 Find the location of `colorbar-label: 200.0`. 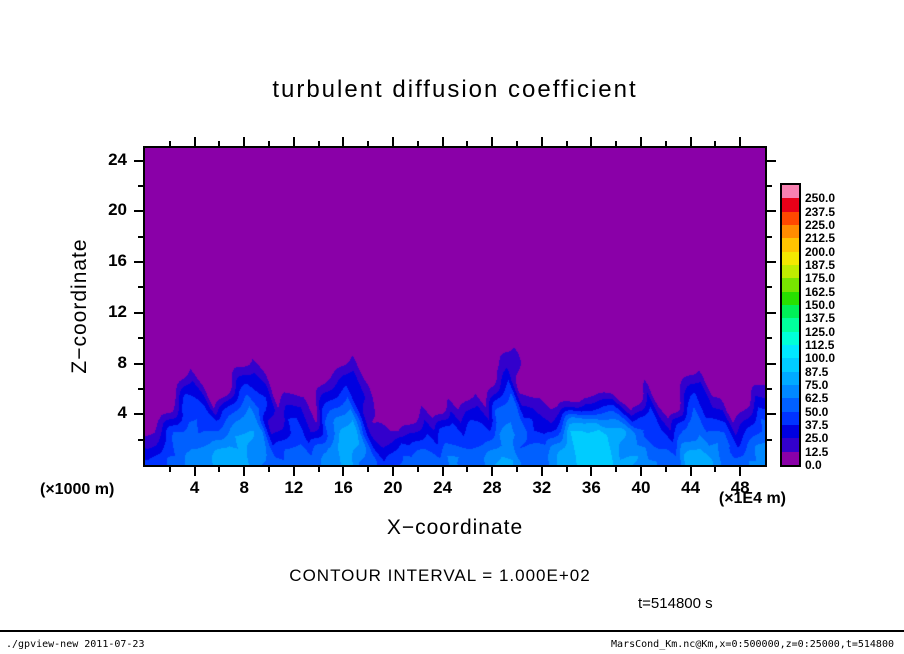

colorbar-label: 200.0 is located at coordinates (820, 251).